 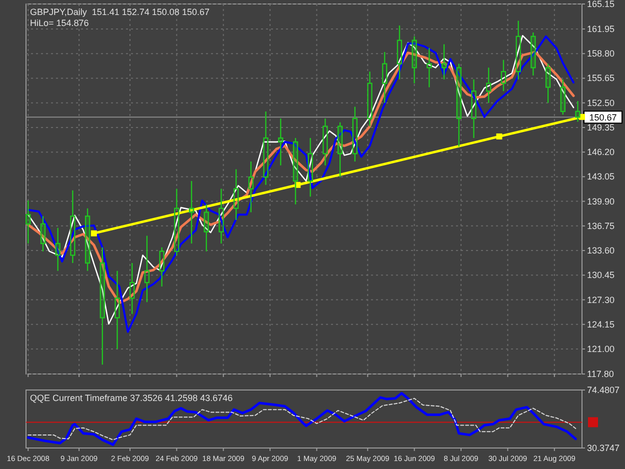 I want to click on chart-title: GBPJPY,Daily 151.41 152.74 150.08 150.67, so click(x=120, y=12).